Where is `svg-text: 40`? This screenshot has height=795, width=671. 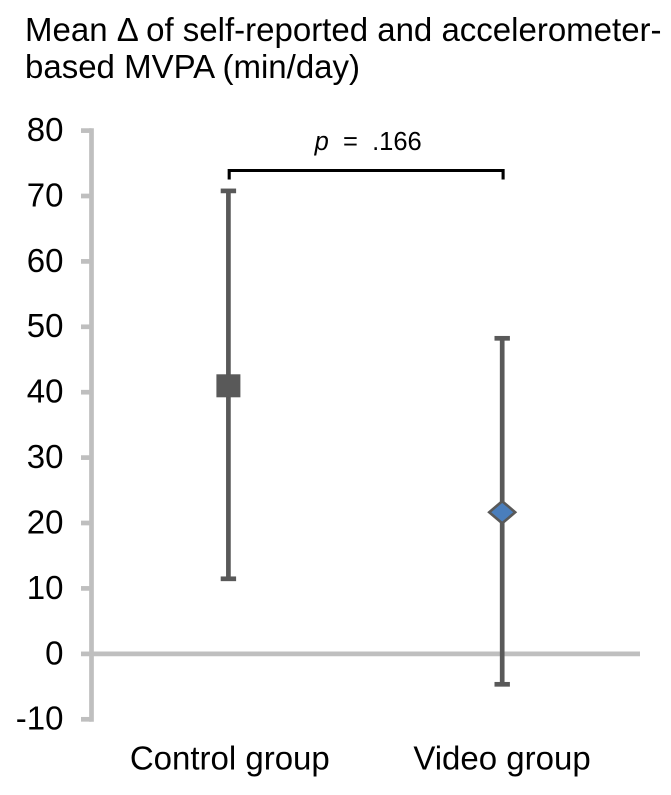 svg-text: 40 is located at coordinates (45, 391).